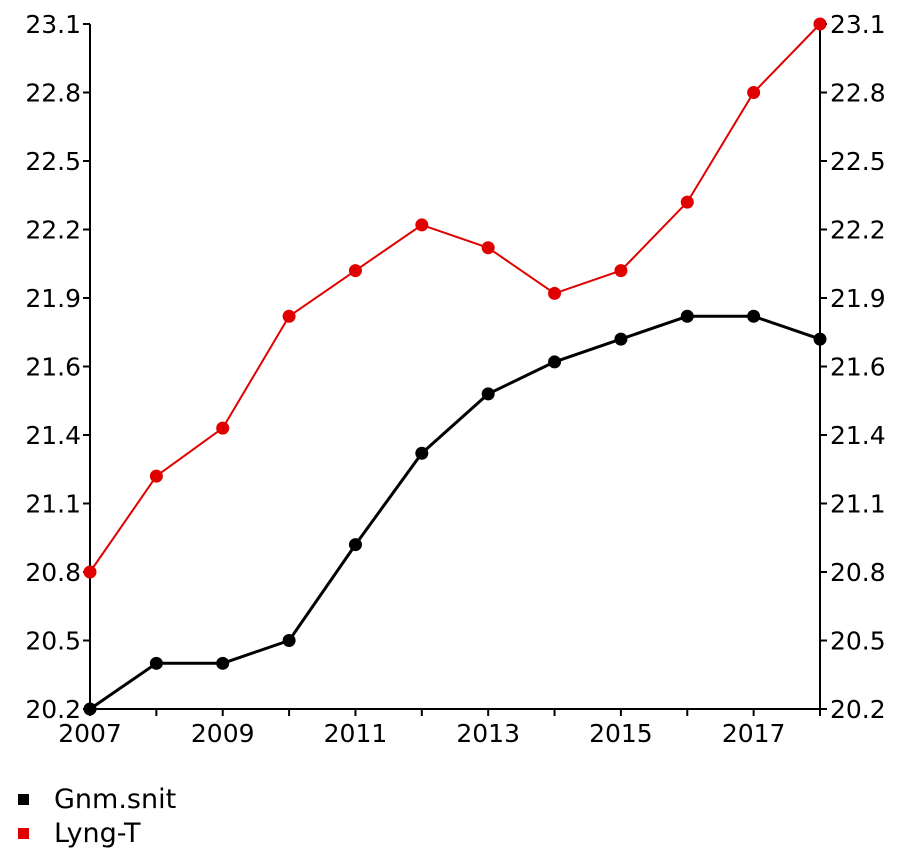  Describe the element at coordinates (858, 367) in the screenshot. I see `y-tick-label-right: 21.6` at that location.